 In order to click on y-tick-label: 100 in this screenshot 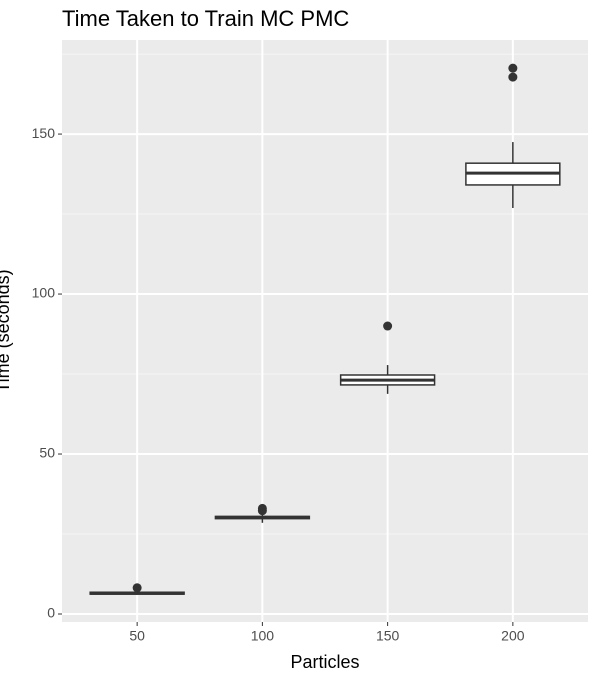, I will do `click(44, 293)`.